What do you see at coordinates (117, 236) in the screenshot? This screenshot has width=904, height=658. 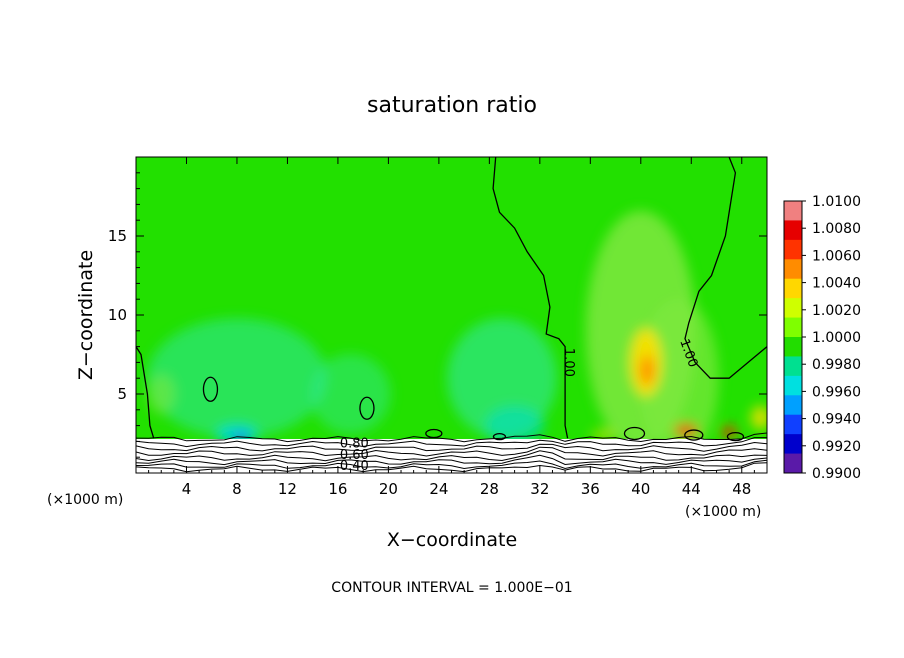 I see `y-tick-label: 15` at bounding box center [117, 236].